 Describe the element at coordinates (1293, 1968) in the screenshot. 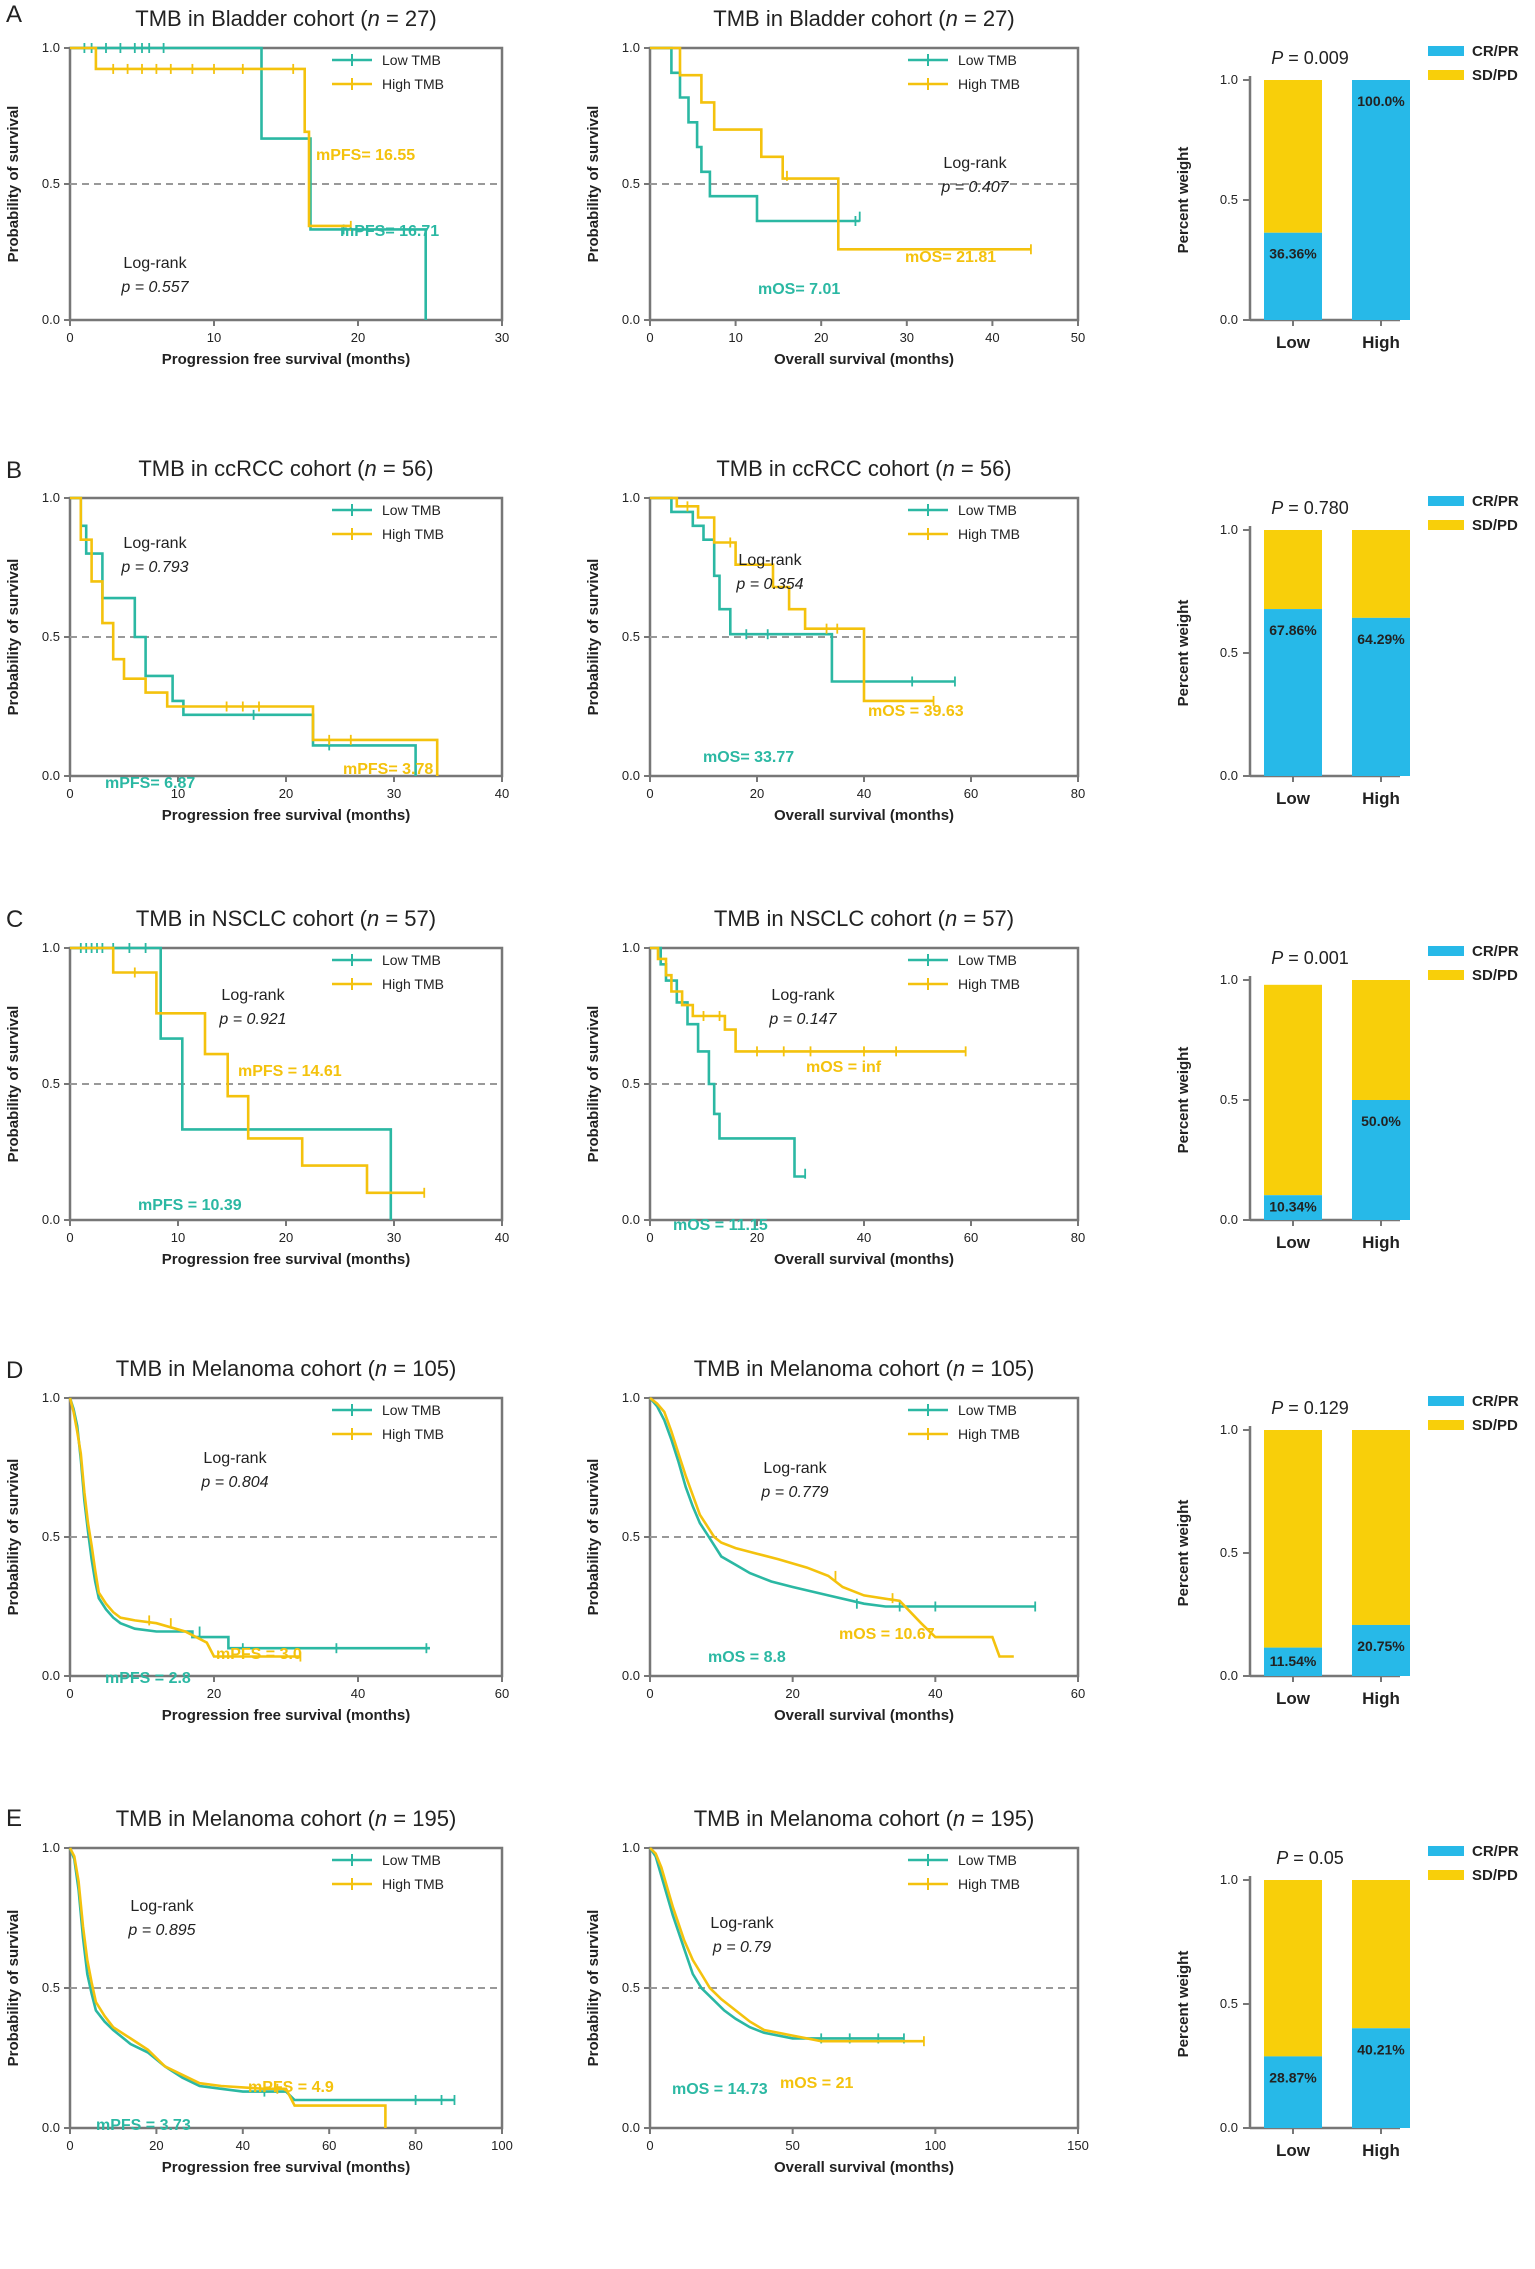

I see `bar-sdpd-low` at that location.